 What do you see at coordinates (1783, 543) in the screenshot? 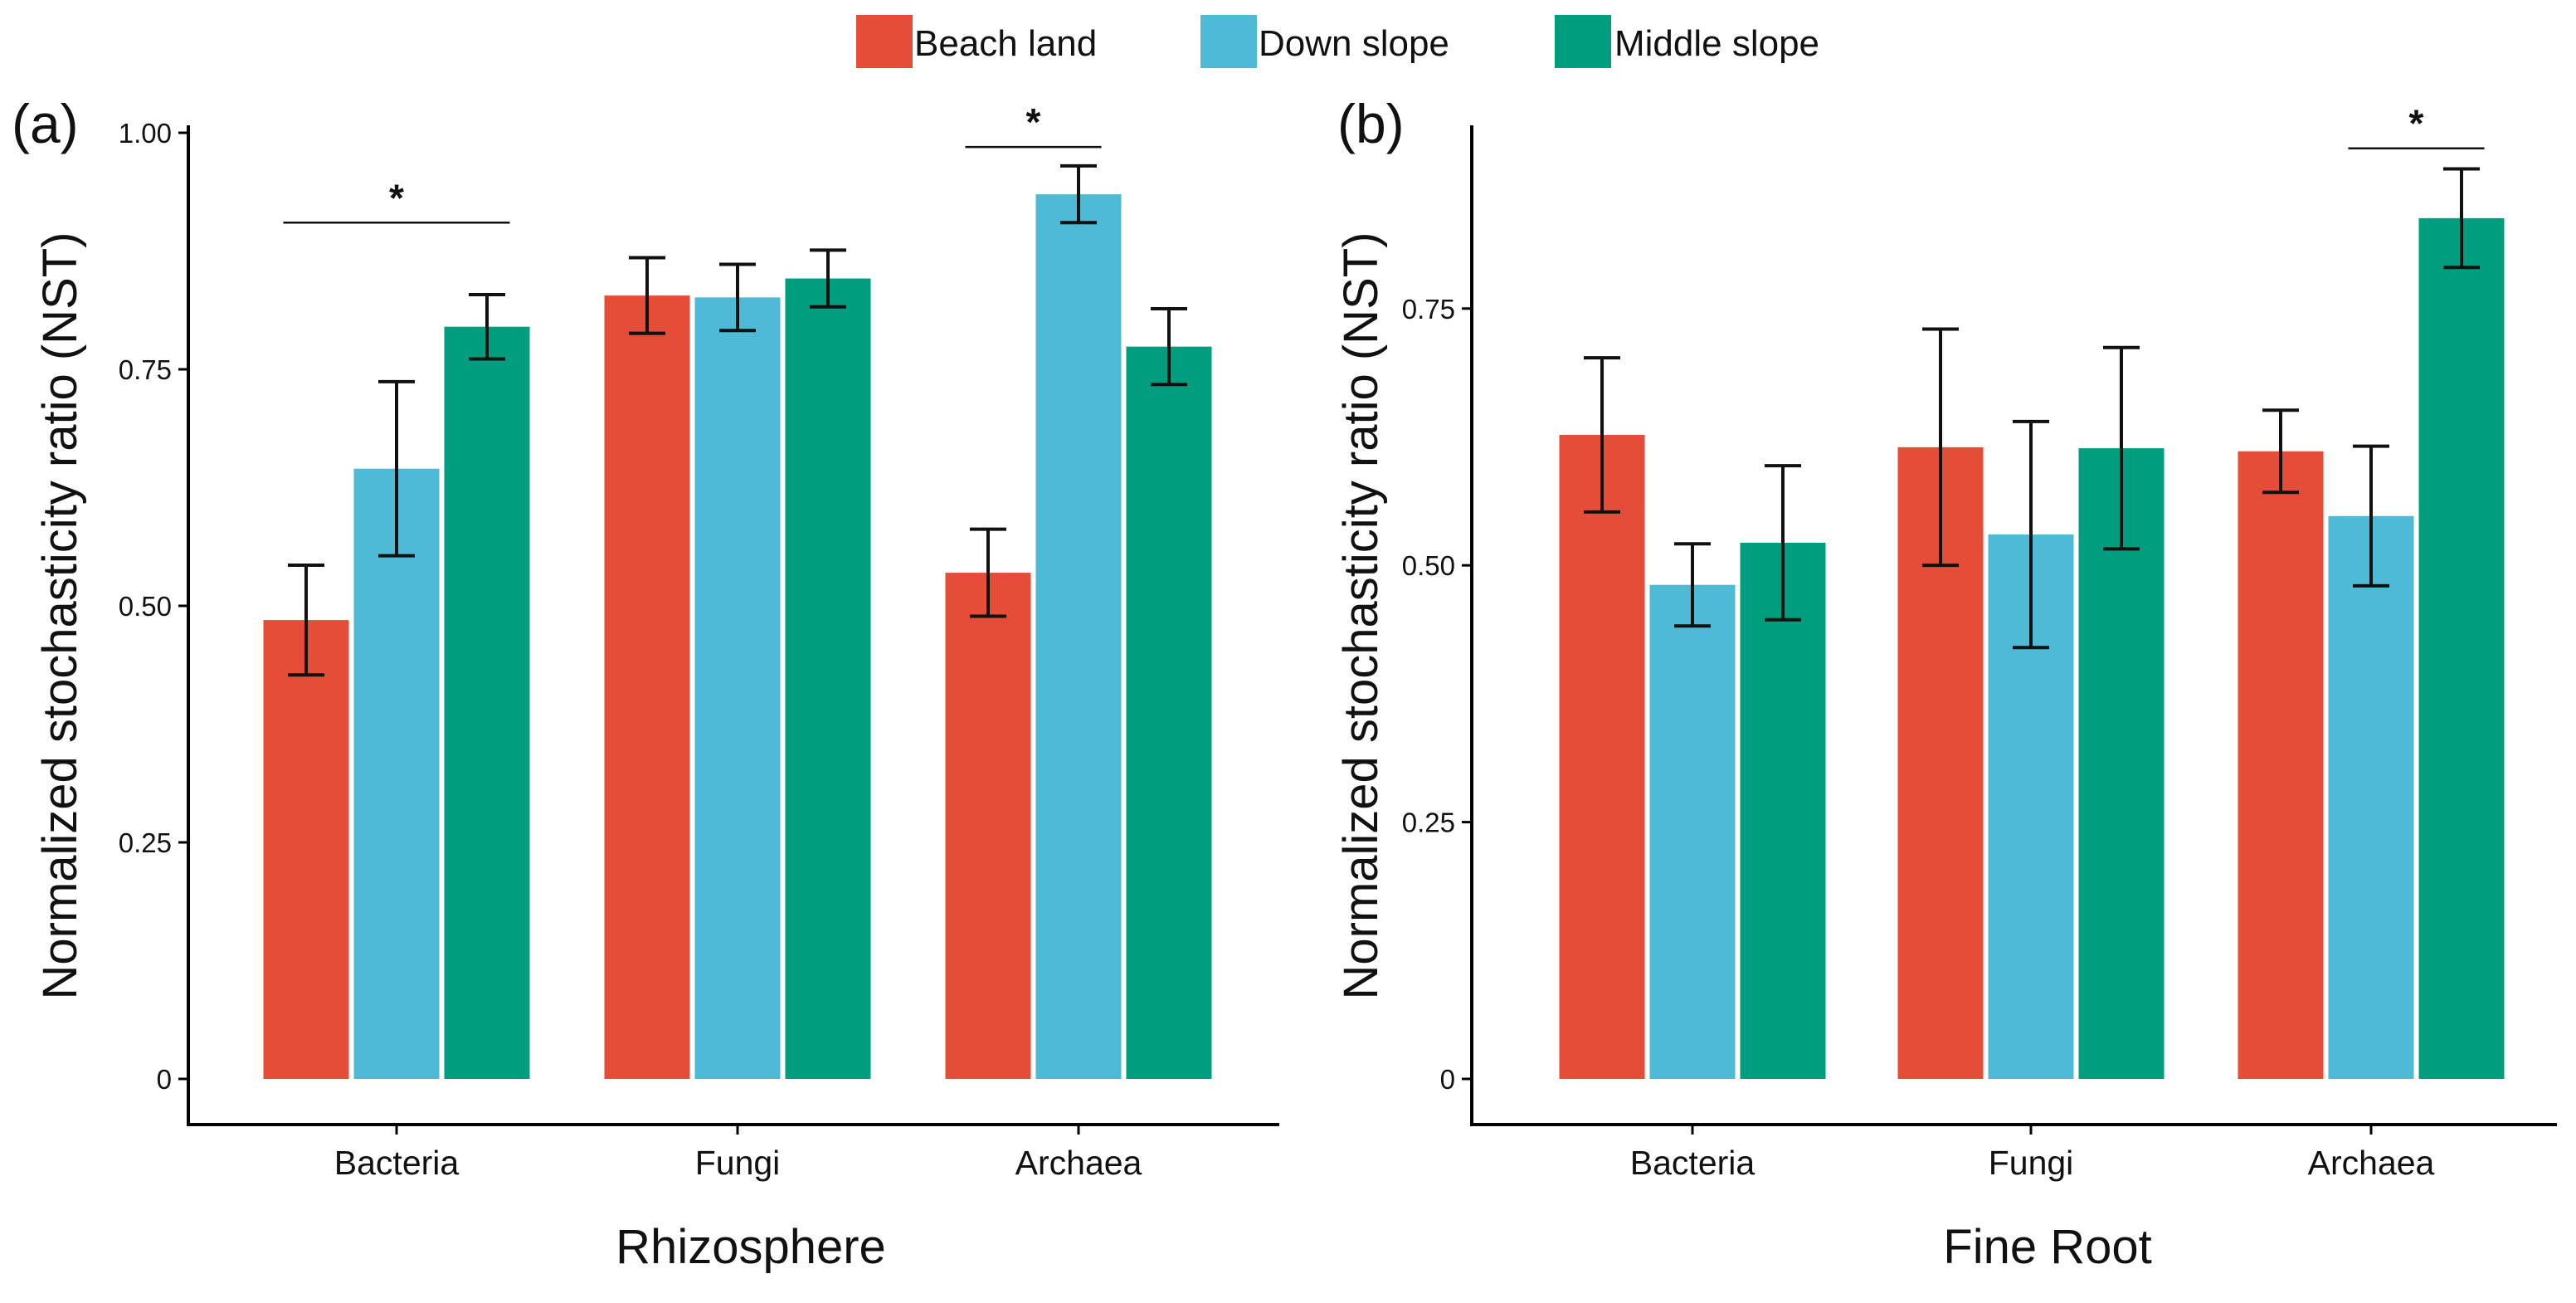
I see `panel-b-error-bar-bacteria-middle-slope` at bounding box center [1783, 543].